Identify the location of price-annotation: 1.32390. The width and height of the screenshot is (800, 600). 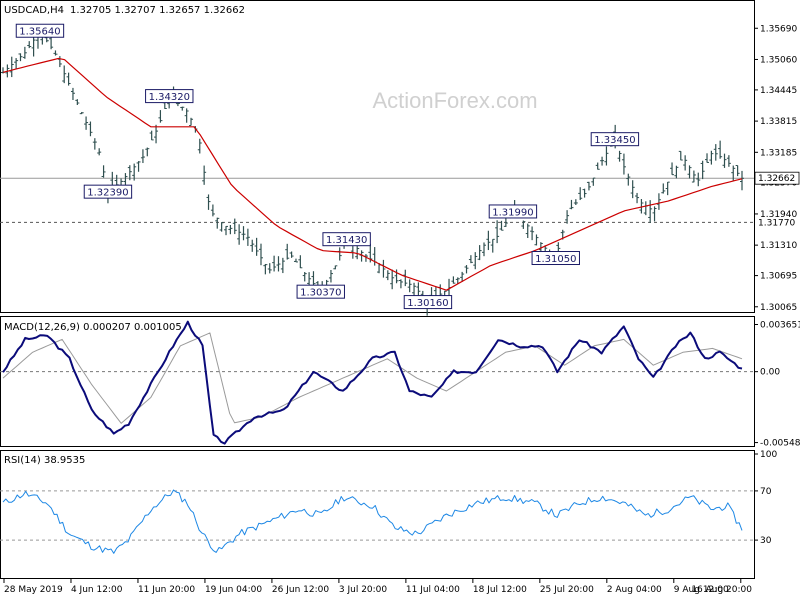
(108, 191).